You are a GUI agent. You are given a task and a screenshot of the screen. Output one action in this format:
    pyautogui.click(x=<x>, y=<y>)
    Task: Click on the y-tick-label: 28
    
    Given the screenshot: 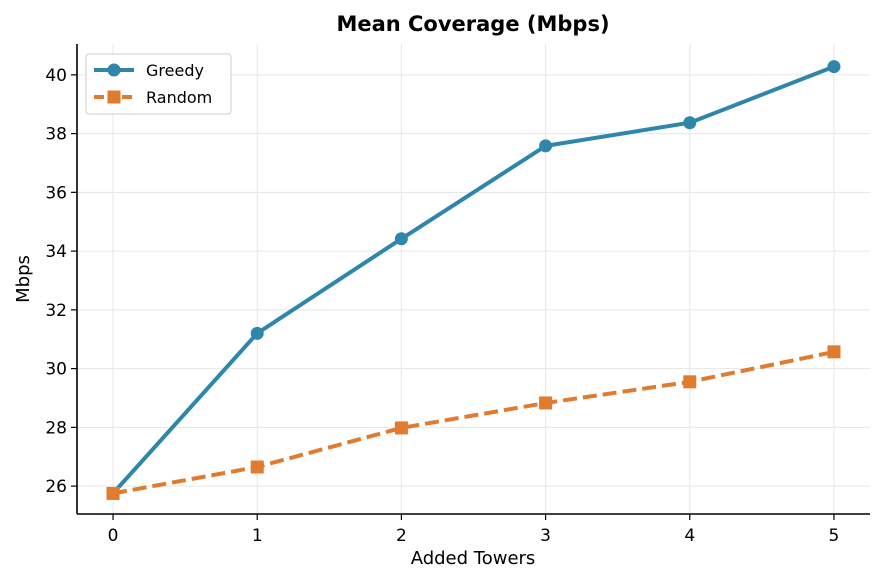 What is the action you would take?
    pyautogui.click(x=56, y=428)
    